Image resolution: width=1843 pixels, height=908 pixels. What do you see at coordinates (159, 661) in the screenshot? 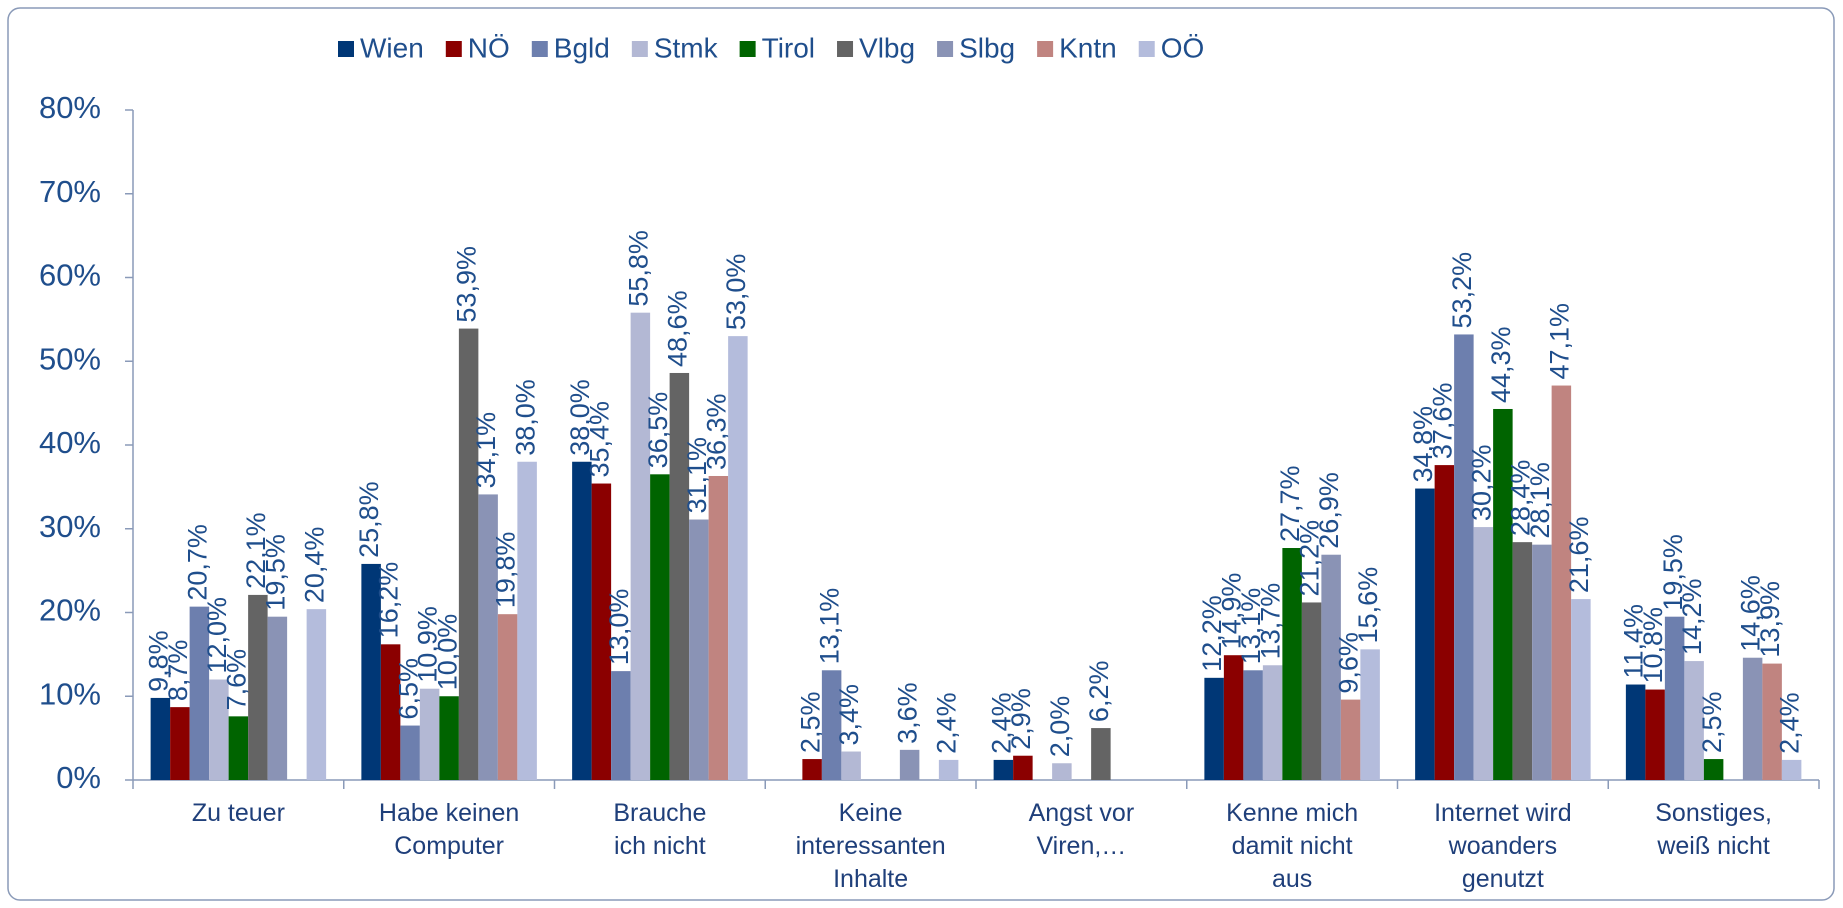
I see `value-label: 9,8%` at bounding box center [159, 661].